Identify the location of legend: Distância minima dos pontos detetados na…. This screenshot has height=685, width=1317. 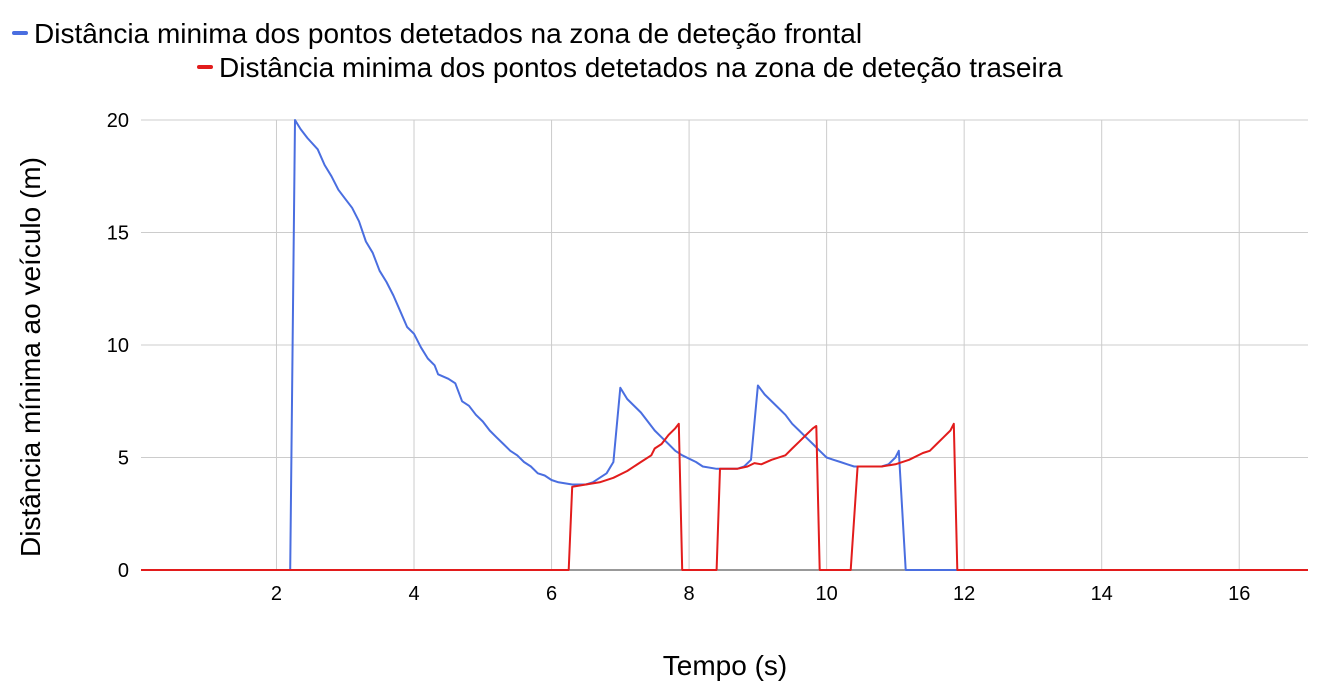
(538, 50).